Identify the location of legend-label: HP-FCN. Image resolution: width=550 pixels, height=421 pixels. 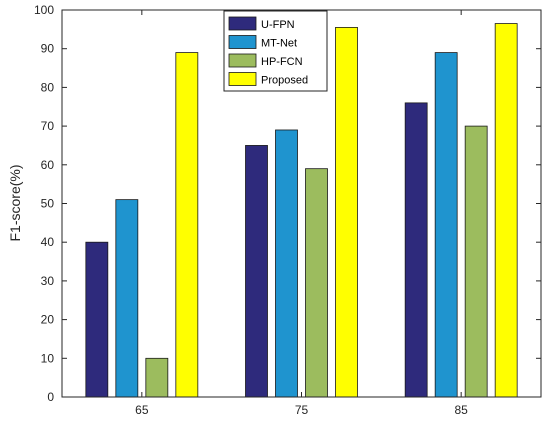
(282, 62).